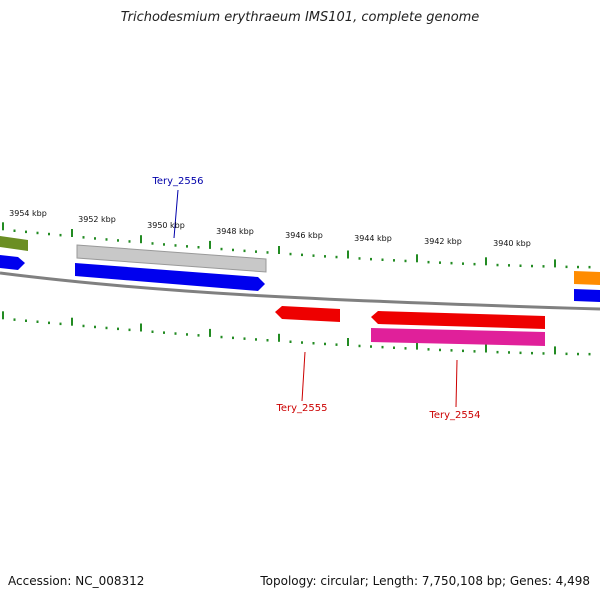 This screenshot has height=600, width=600. I want to click on gene-olive-left, so click(14, 243).